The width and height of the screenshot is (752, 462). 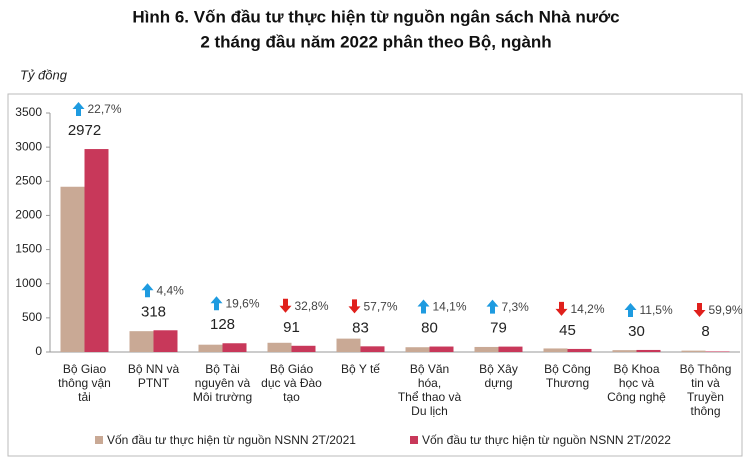 I want to click on change-label: 14,1%, so click(x=450, y=307).